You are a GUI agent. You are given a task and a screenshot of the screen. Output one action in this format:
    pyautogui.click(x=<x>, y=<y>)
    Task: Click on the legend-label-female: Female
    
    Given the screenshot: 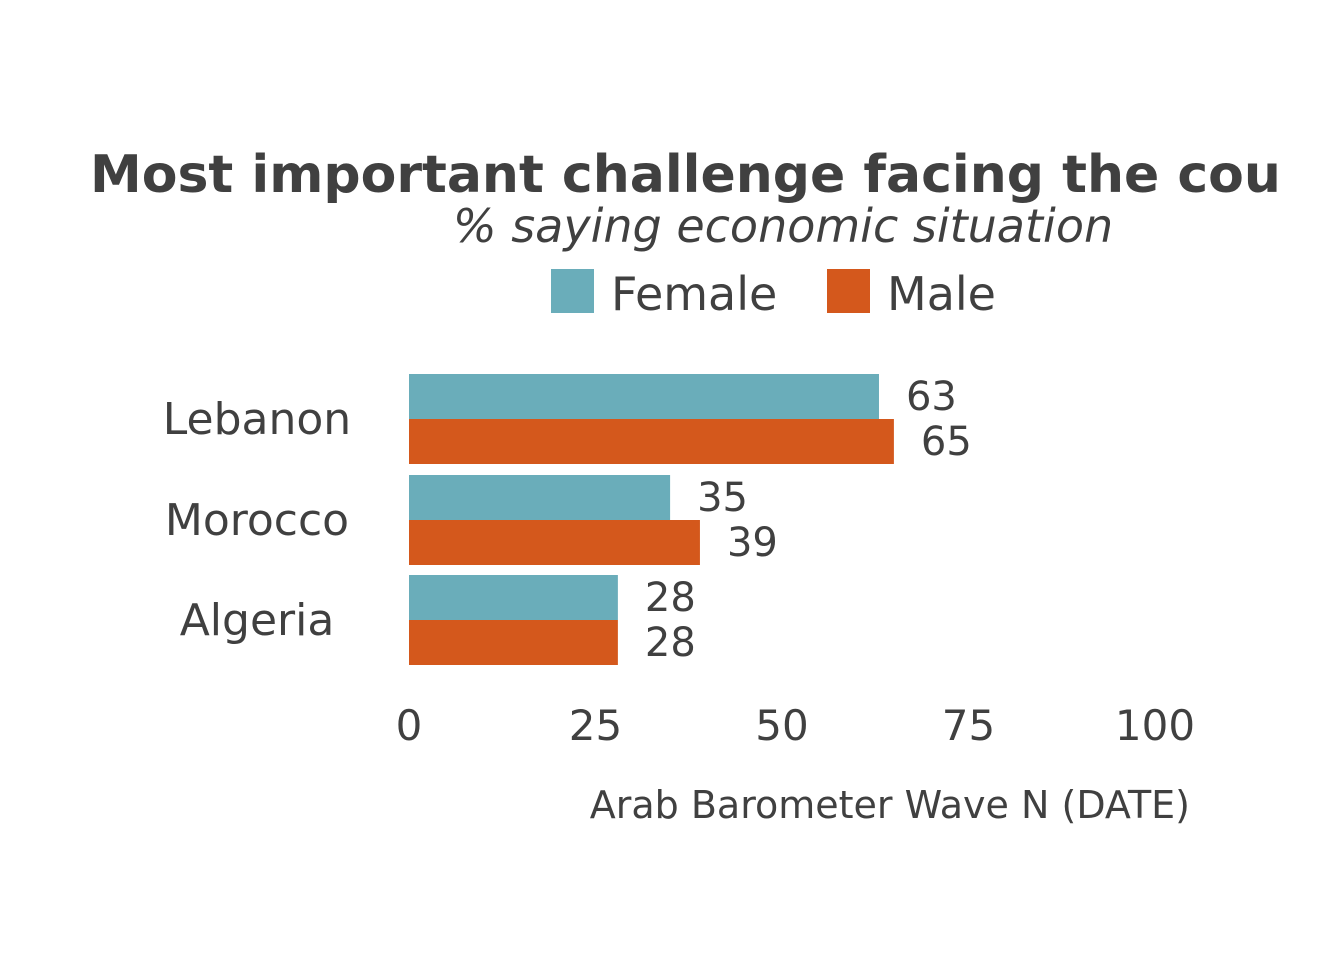 What is the action you would take?
    pyautogui.click(x=694, y=294)
    